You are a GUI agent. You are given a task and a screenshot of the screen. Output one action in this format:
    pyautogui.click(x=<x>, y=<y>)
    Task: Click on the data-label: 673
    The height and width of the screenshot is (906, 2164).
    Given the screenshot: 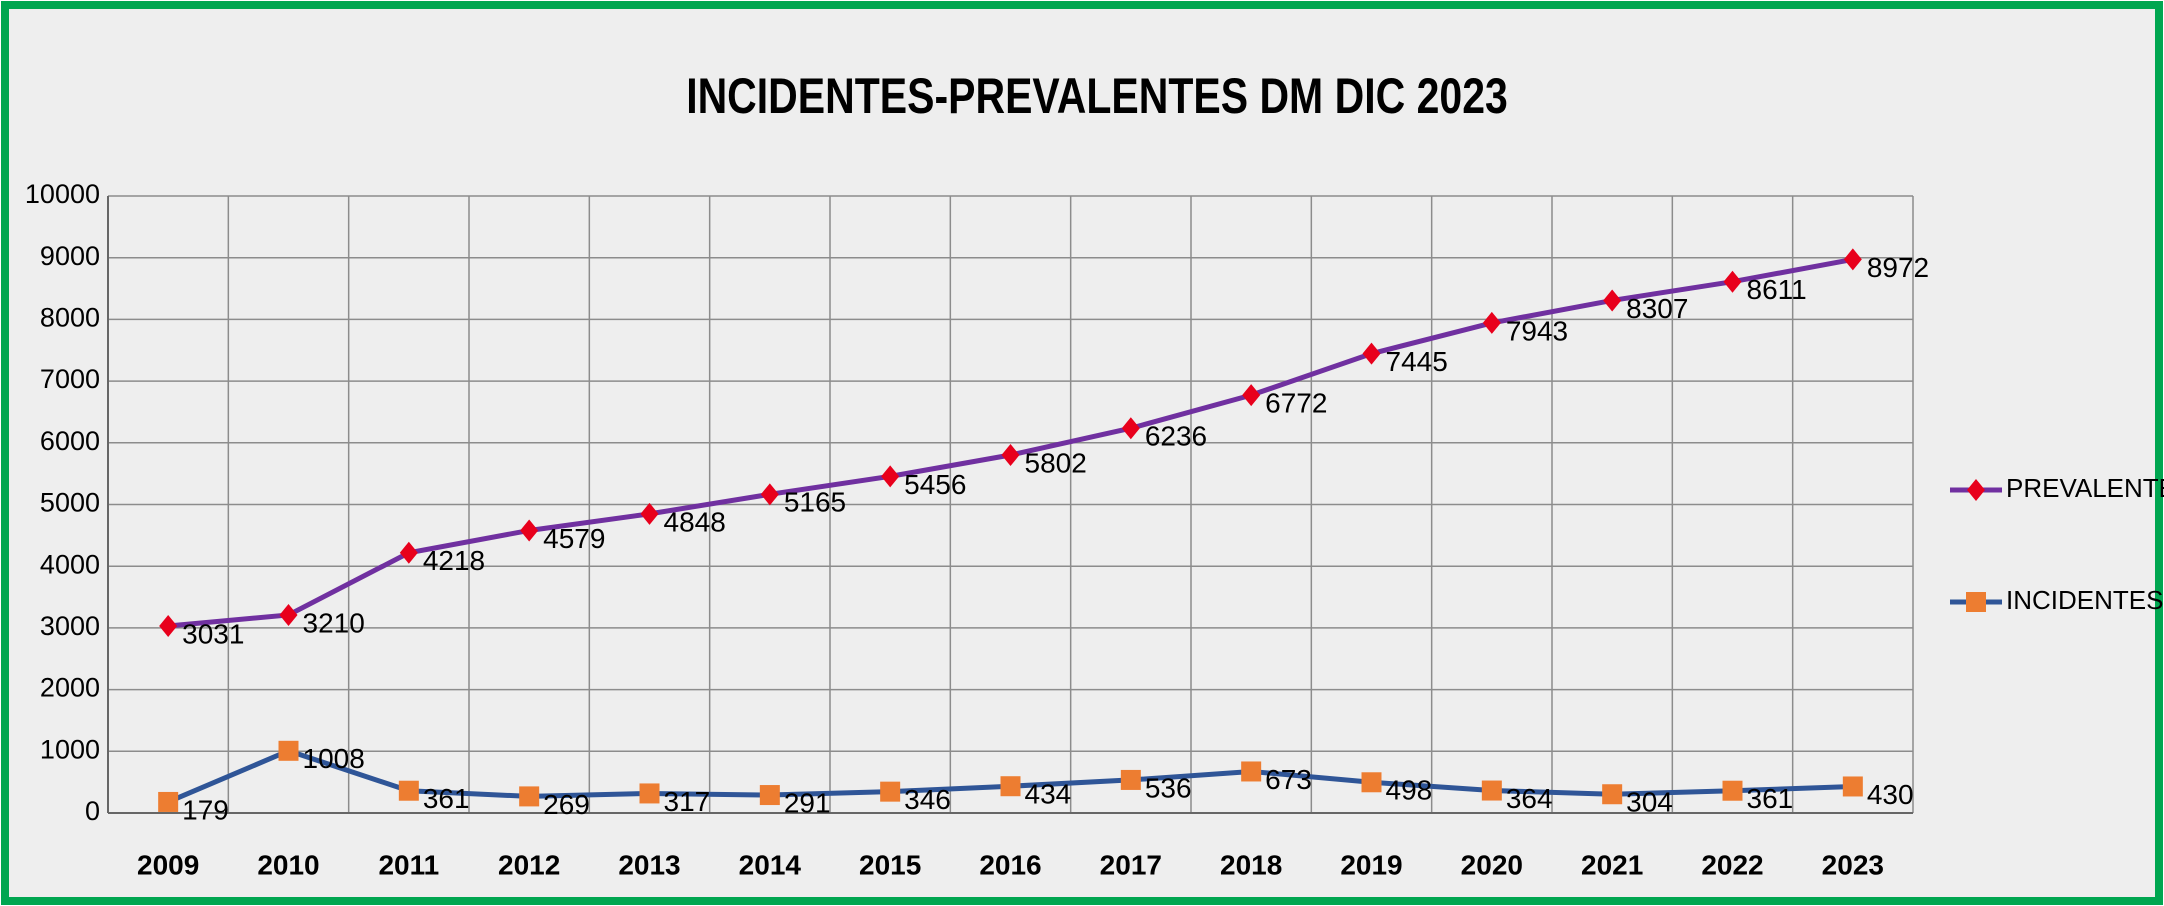 What is the action you would take?
    pyautogui.click(x=1288, y=779)
    